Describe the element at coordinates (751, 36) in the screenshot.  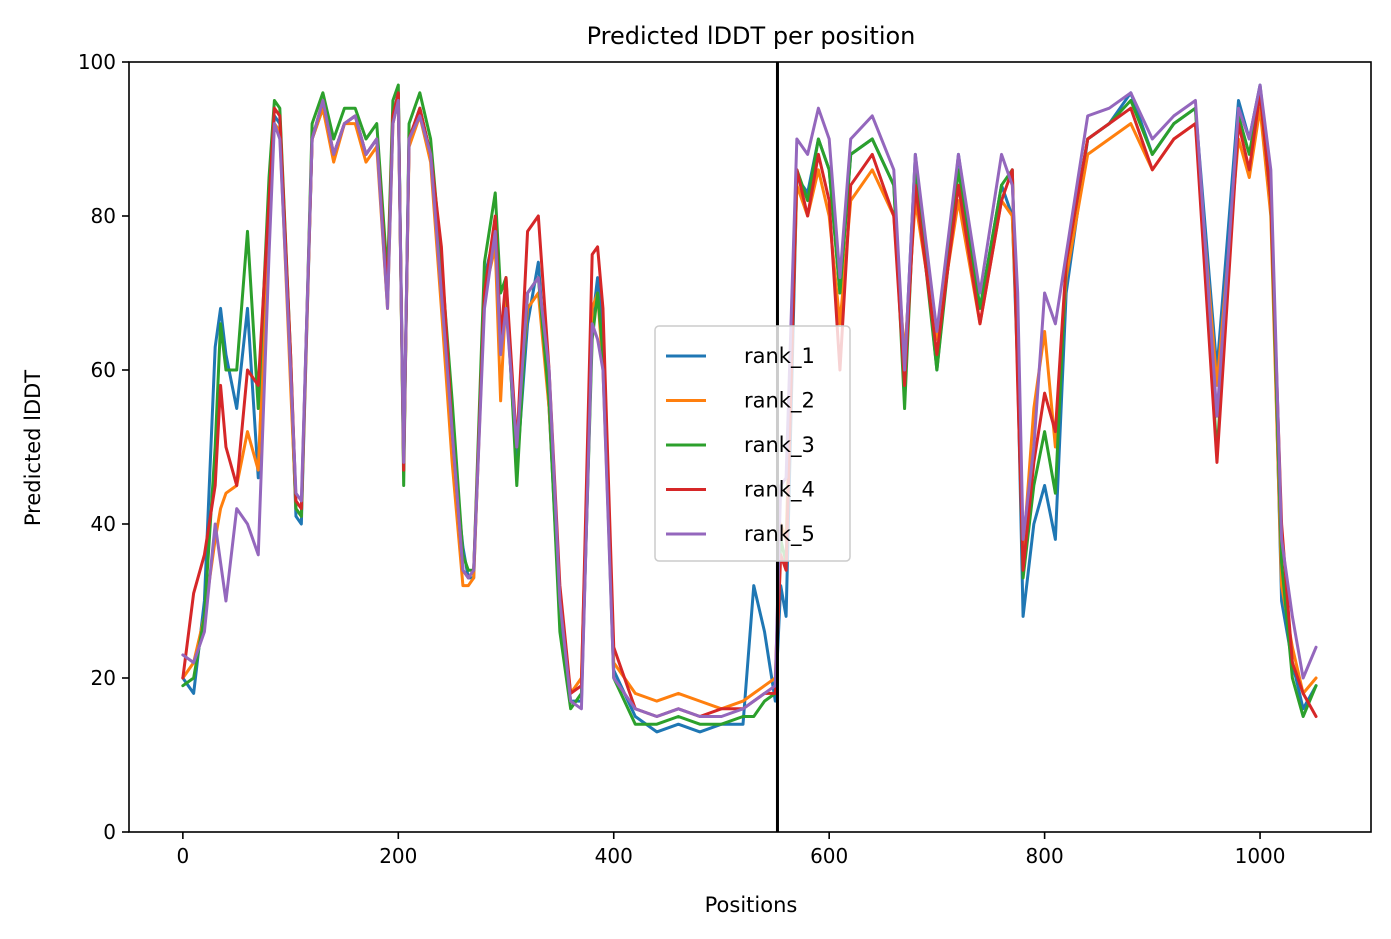
I see `chart-title: Predicted lDDT per position` at that location.